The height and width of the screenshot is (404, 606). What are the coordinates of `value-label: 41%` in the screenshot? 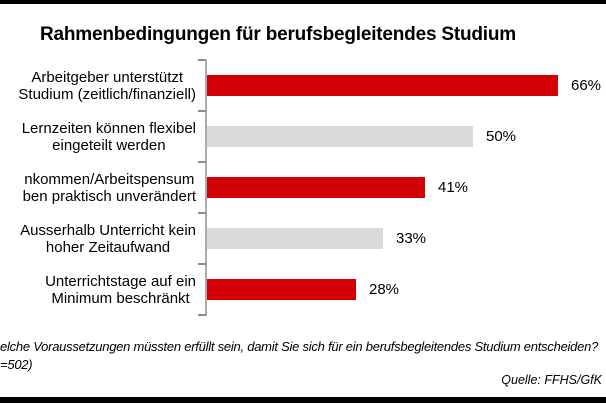 It's located at (453, 187).